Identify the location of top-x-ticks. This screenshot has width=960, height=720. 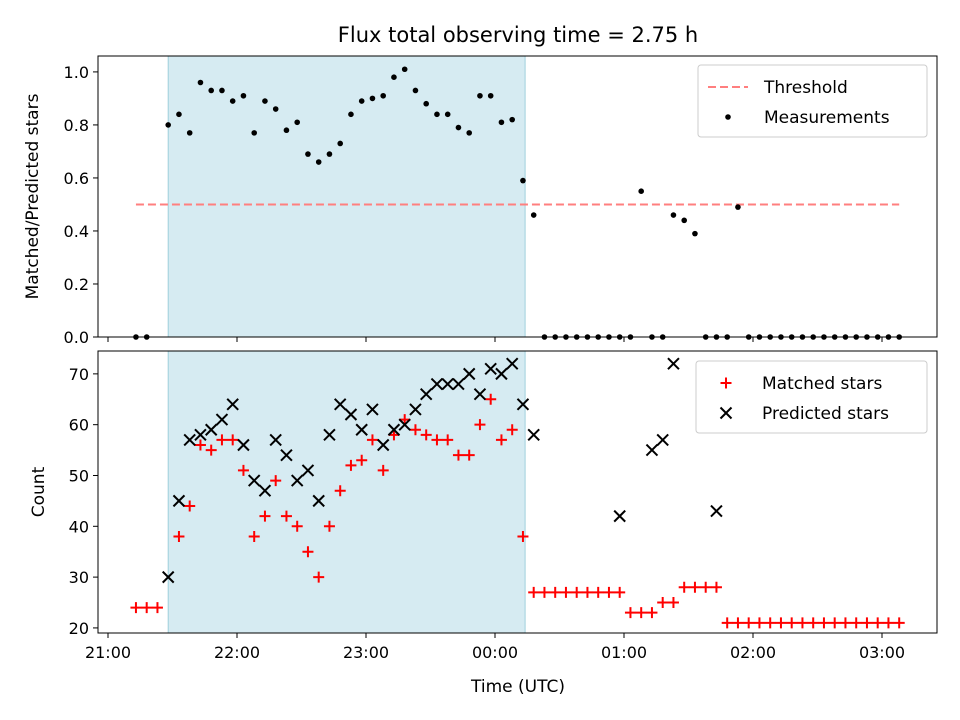
(495, 339).